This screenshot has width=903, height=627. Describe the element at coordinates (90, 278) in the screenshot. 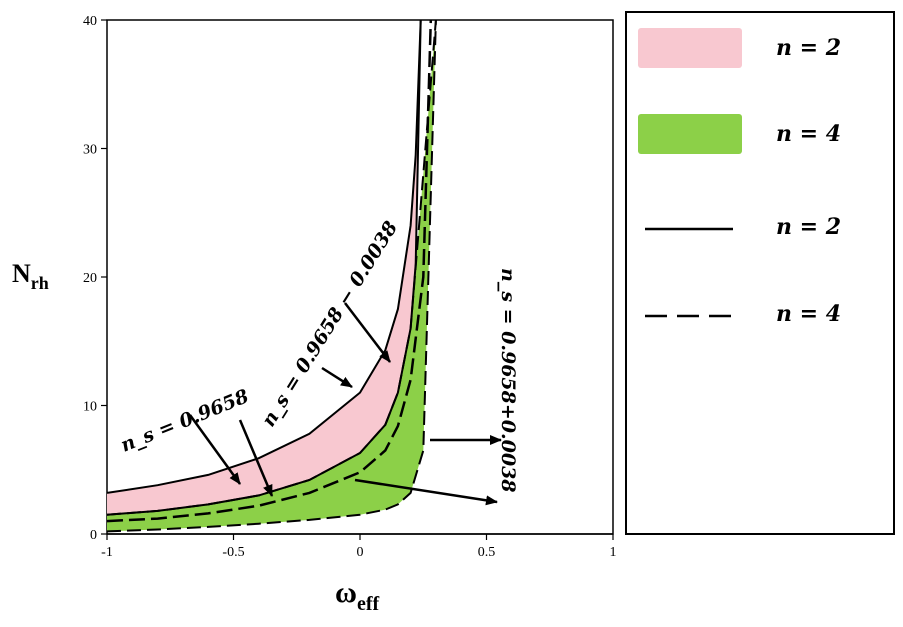

I see `y-tick-label: 20` at that location.